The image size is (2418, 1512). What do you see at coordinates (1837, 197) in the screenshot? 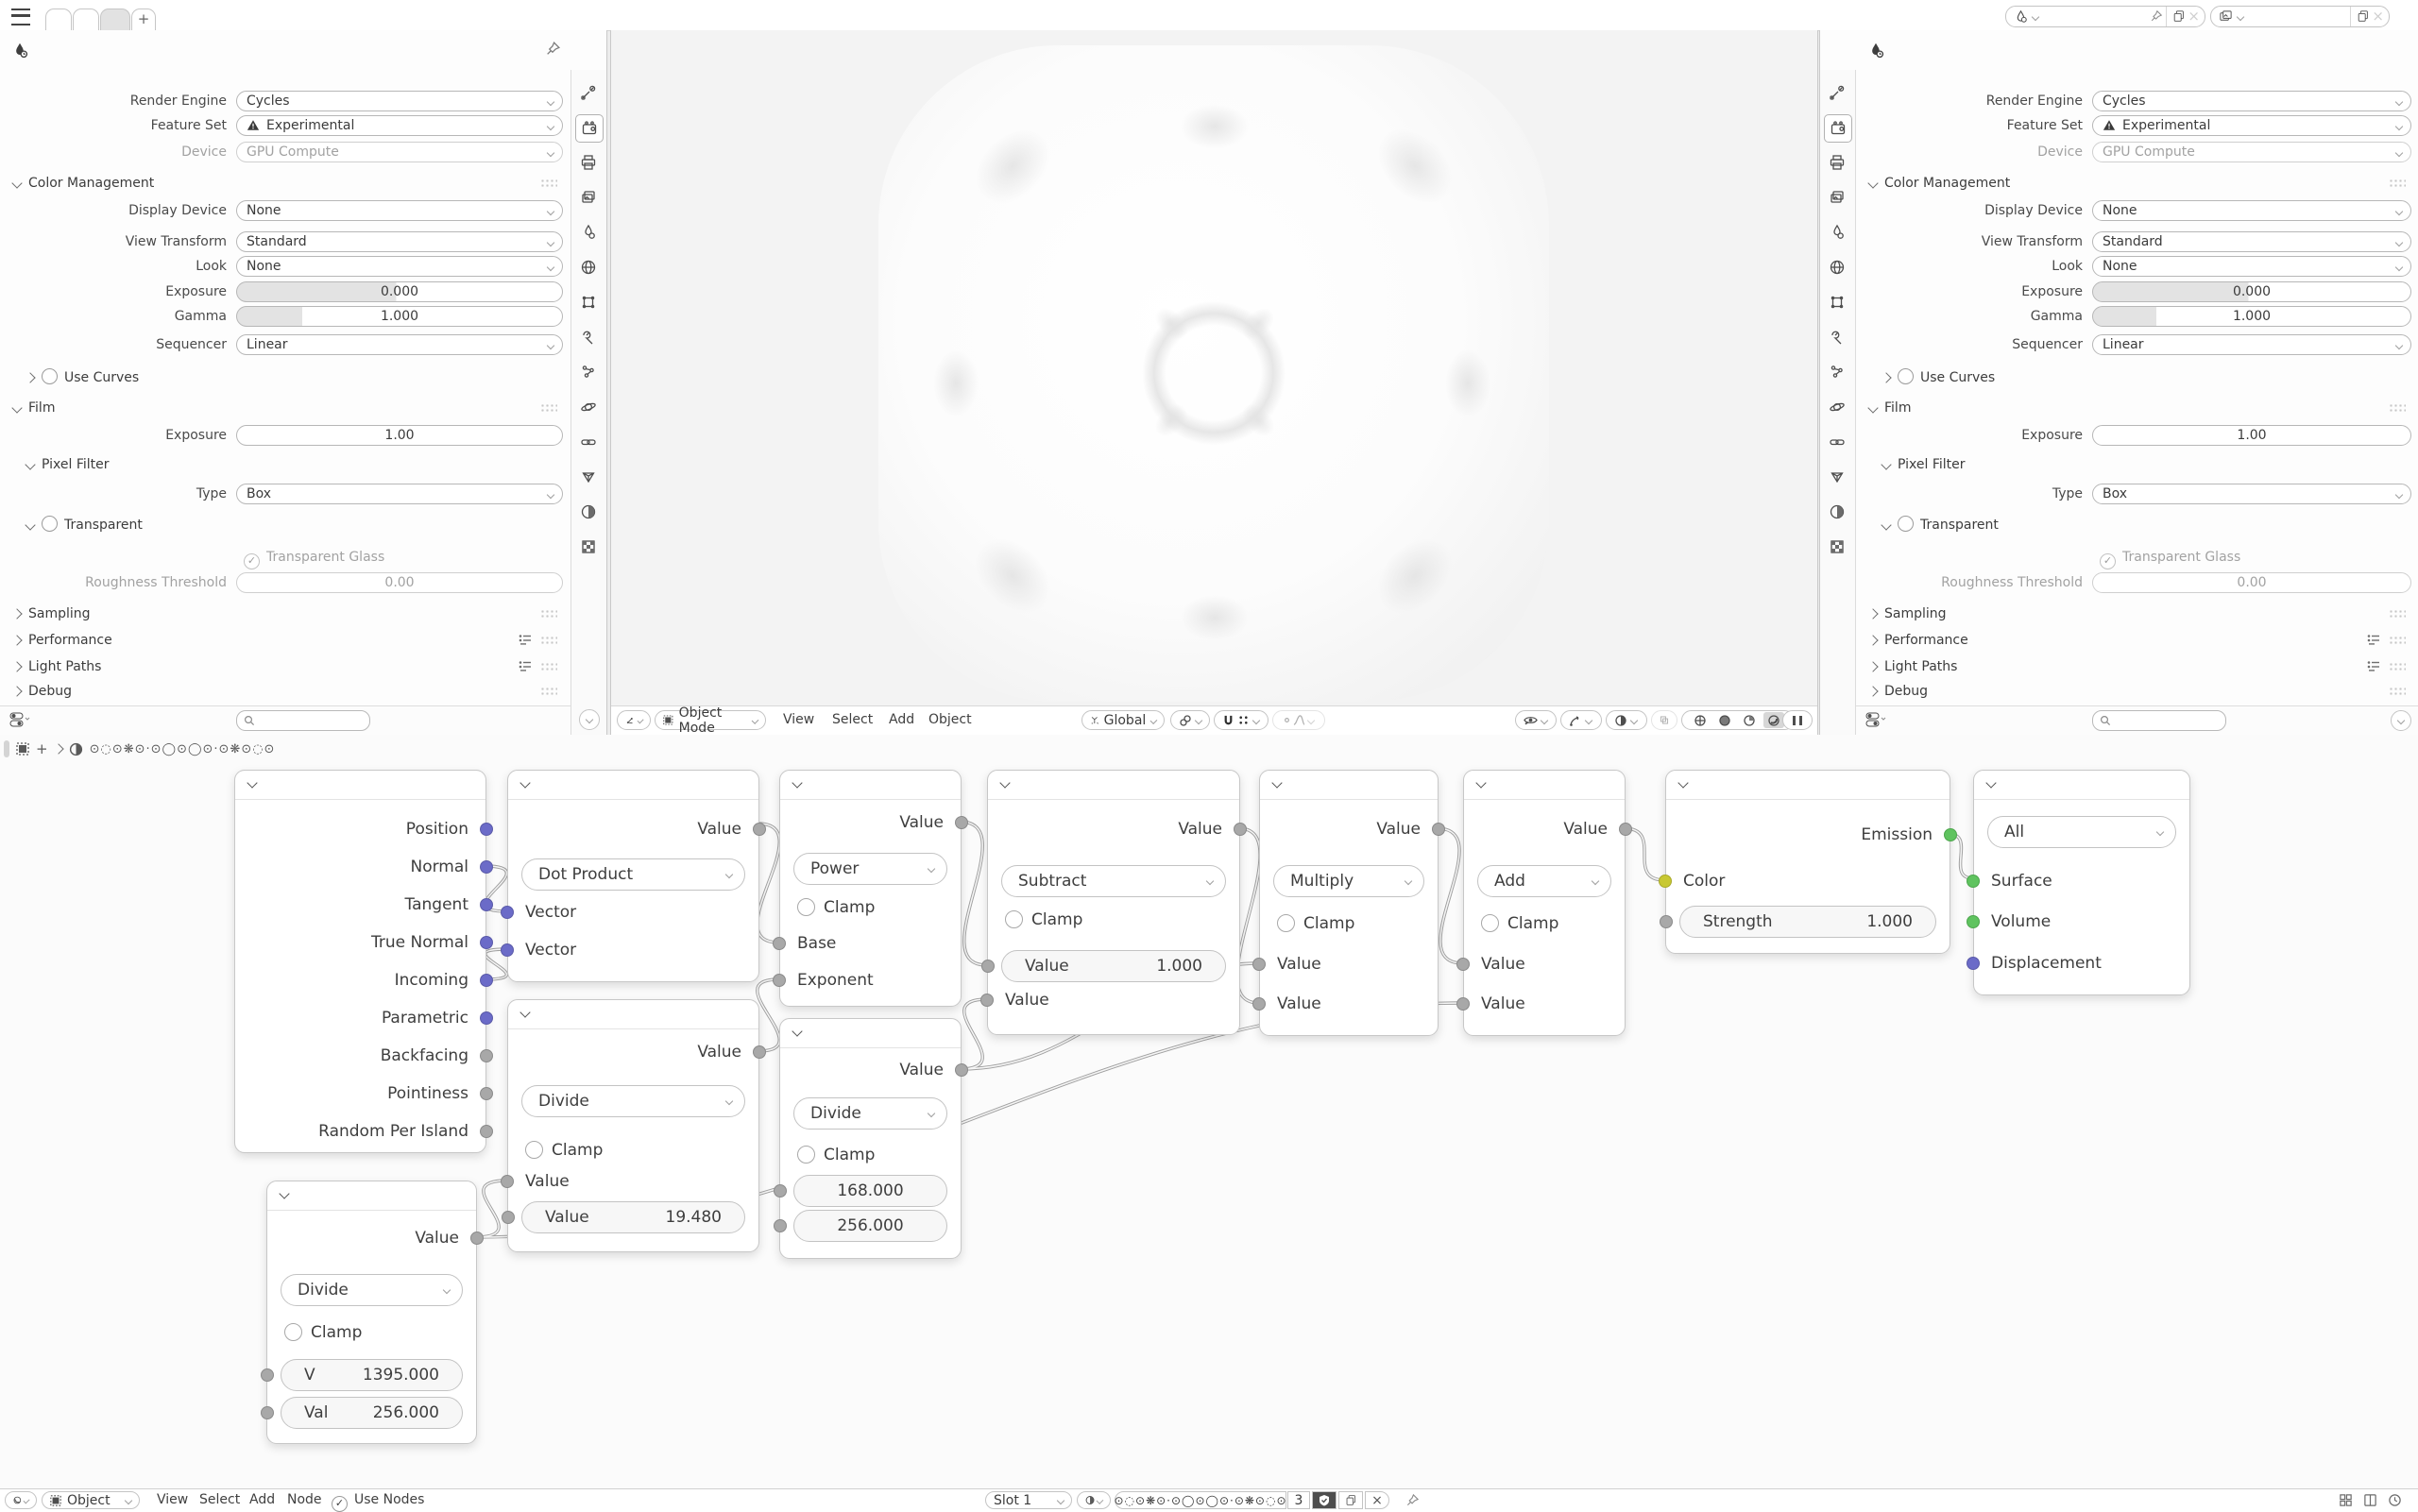
I see `tab-view-layer` at bounding box center [1837, 197].